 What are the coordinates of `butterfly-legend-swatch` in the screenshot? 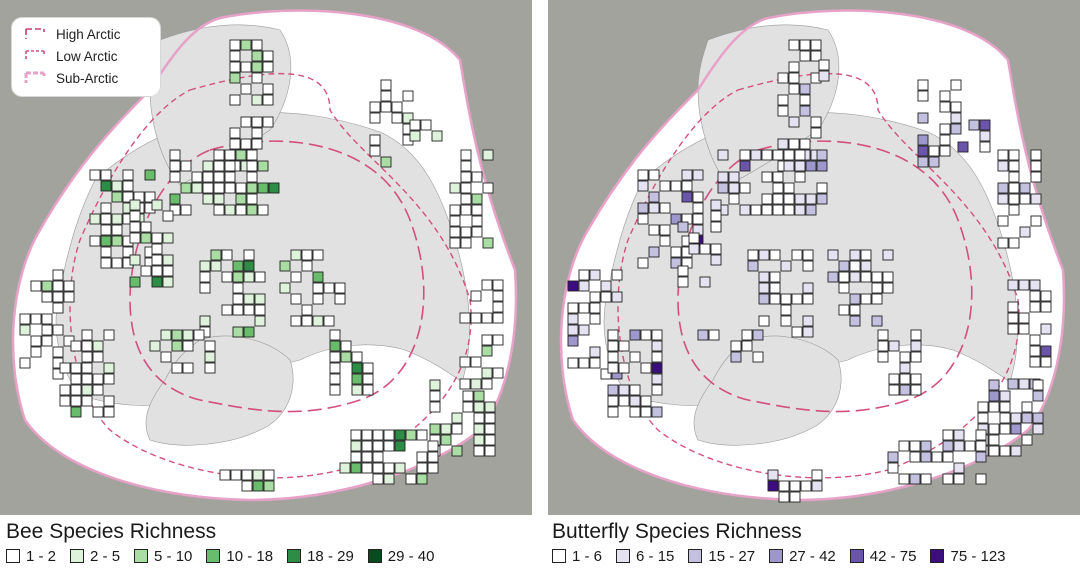 It's located at (695, 556).